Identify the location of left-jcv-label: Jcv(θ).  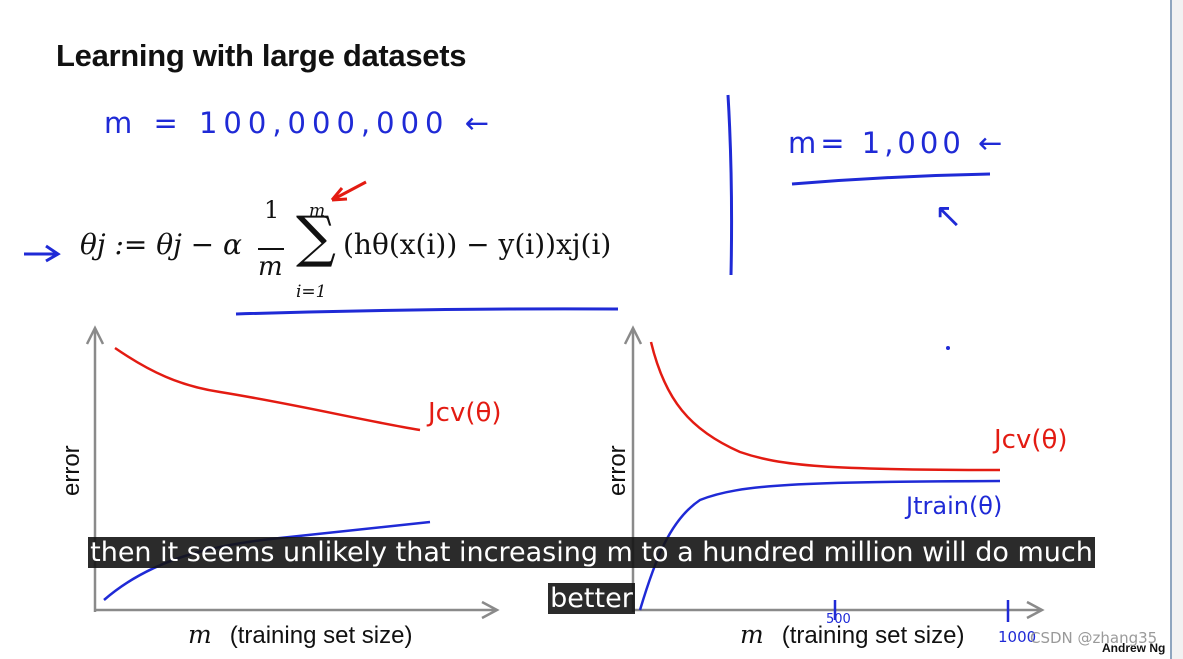
(465, 413).